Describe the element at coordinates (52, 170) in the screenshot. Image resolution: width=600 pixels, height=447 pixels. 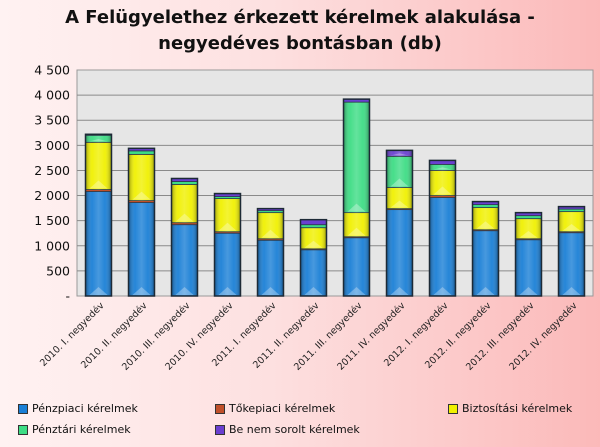
I see `y-tick-label: 2 500` at that location.